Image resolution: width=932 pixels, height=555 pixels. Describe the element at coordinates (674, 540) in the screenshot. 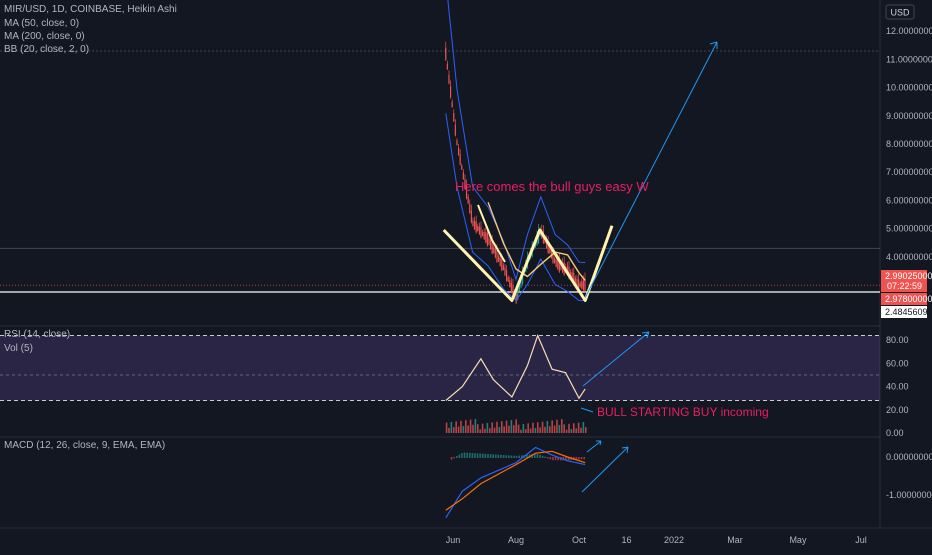

I see `time-tick-label: 2022` at that location.